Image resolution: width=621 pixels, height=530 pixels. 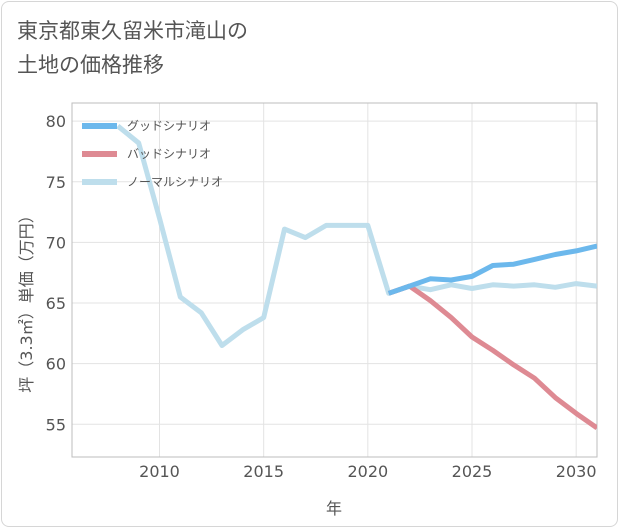 What do you see at coordinates (56, 182) in the screenshot?
I see `y-tick-label: 75` at bounding box center [56, 182].